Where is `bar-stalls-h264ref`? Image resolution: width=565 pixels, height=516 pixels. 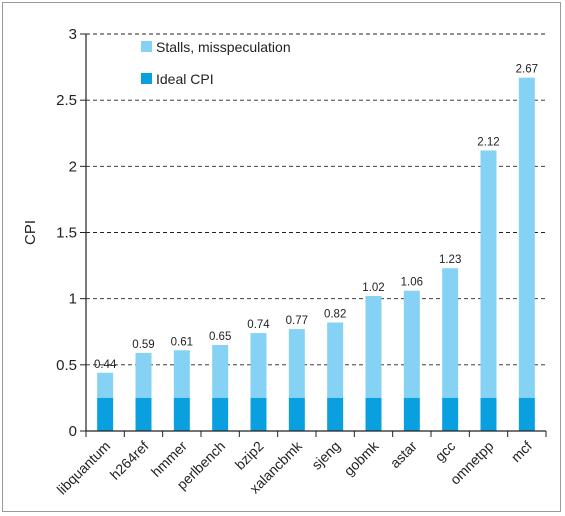
bar-stalls-h264ref is located at coordinates (143, 375).